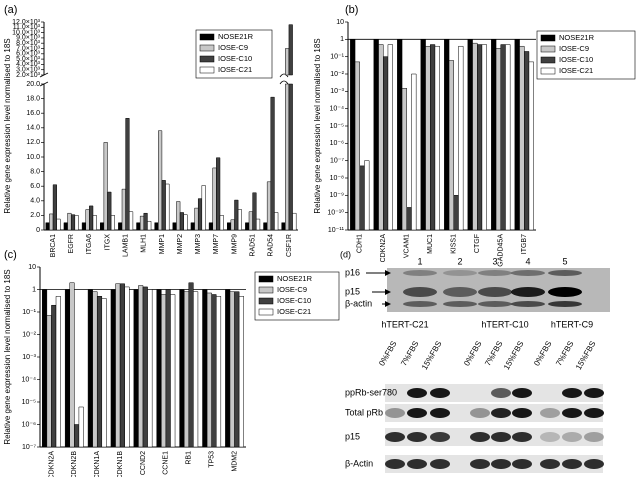 The width and height of the screenshot is (638, 477). What do you see at coordinates (164, 79) in the screenshot?
I see `axis-break` at bounding box center [164, 79].